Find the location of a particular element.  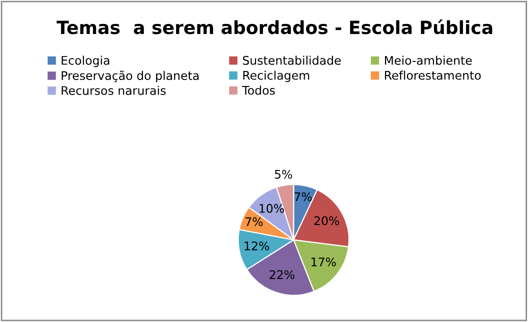

data-label: 22% is located at coordinates (282, 275).